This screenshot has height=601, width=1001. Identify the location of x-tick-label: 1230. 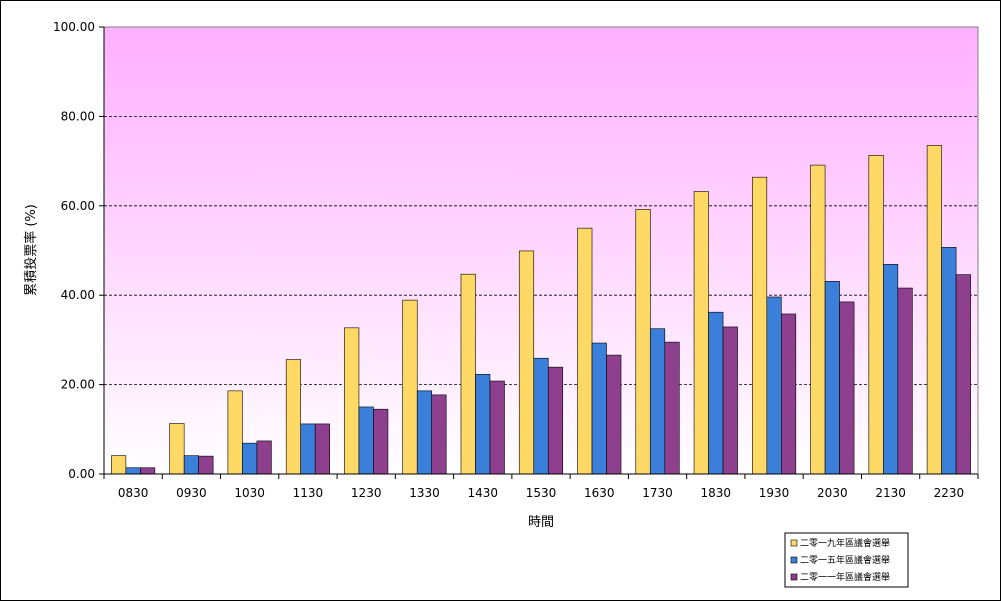
(366, 493).